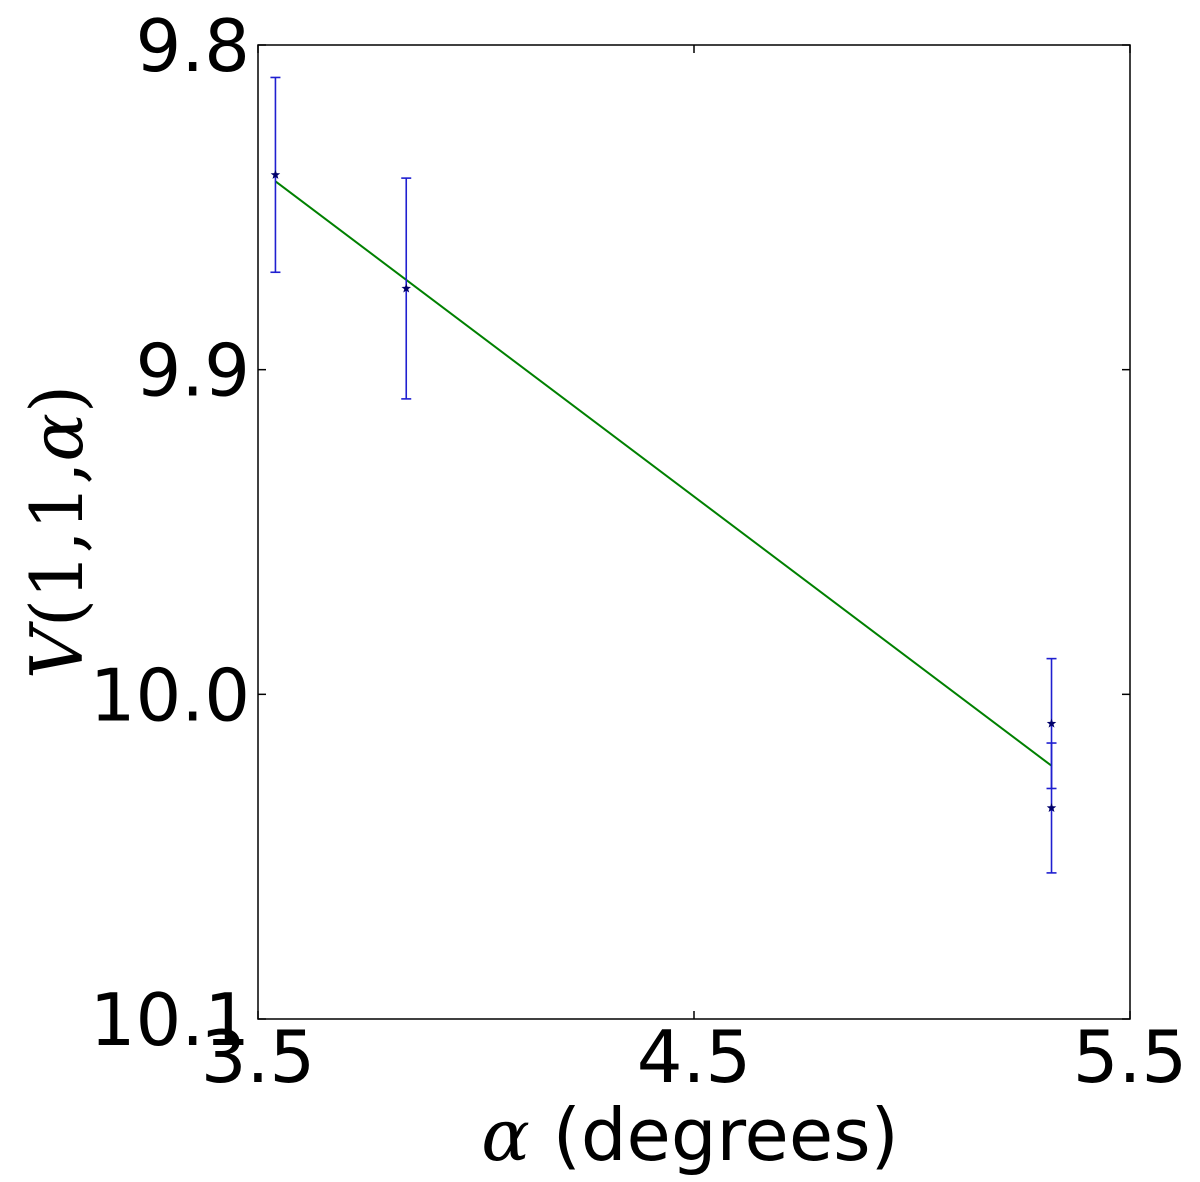 This screenshot has width=1200, height=1182. Describe the element at coordinates (57, 649) in the screenshot. I see `y-axis-label-func: V` at that location.